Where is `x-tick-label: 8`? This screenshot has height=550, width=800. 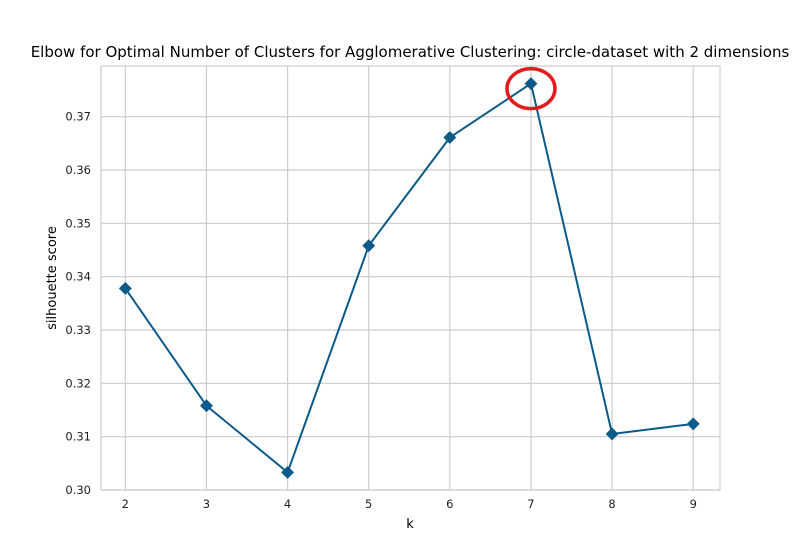
x-tick-label: 8 is located at coordinates (611, 504).